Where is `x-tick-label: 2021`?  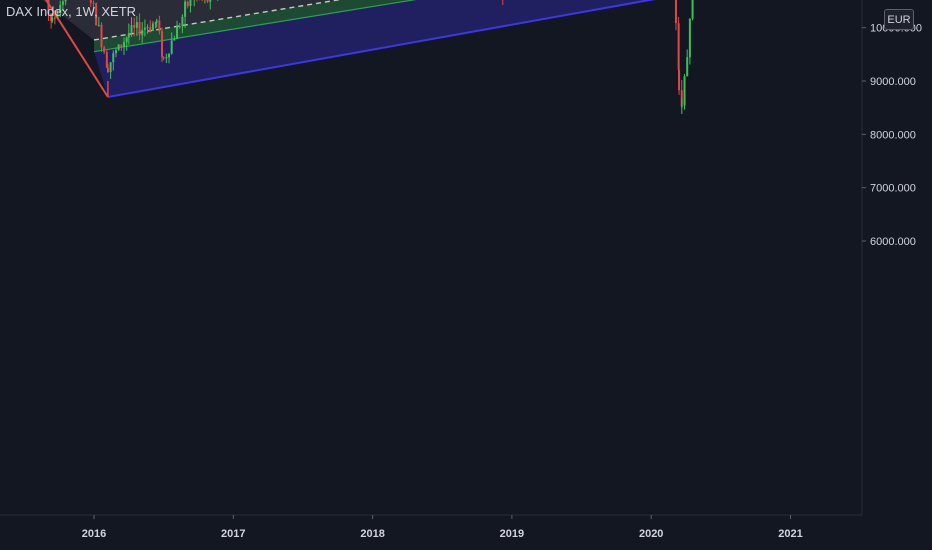 x-tick-label: 2021 is located at coordinates (790, 534).